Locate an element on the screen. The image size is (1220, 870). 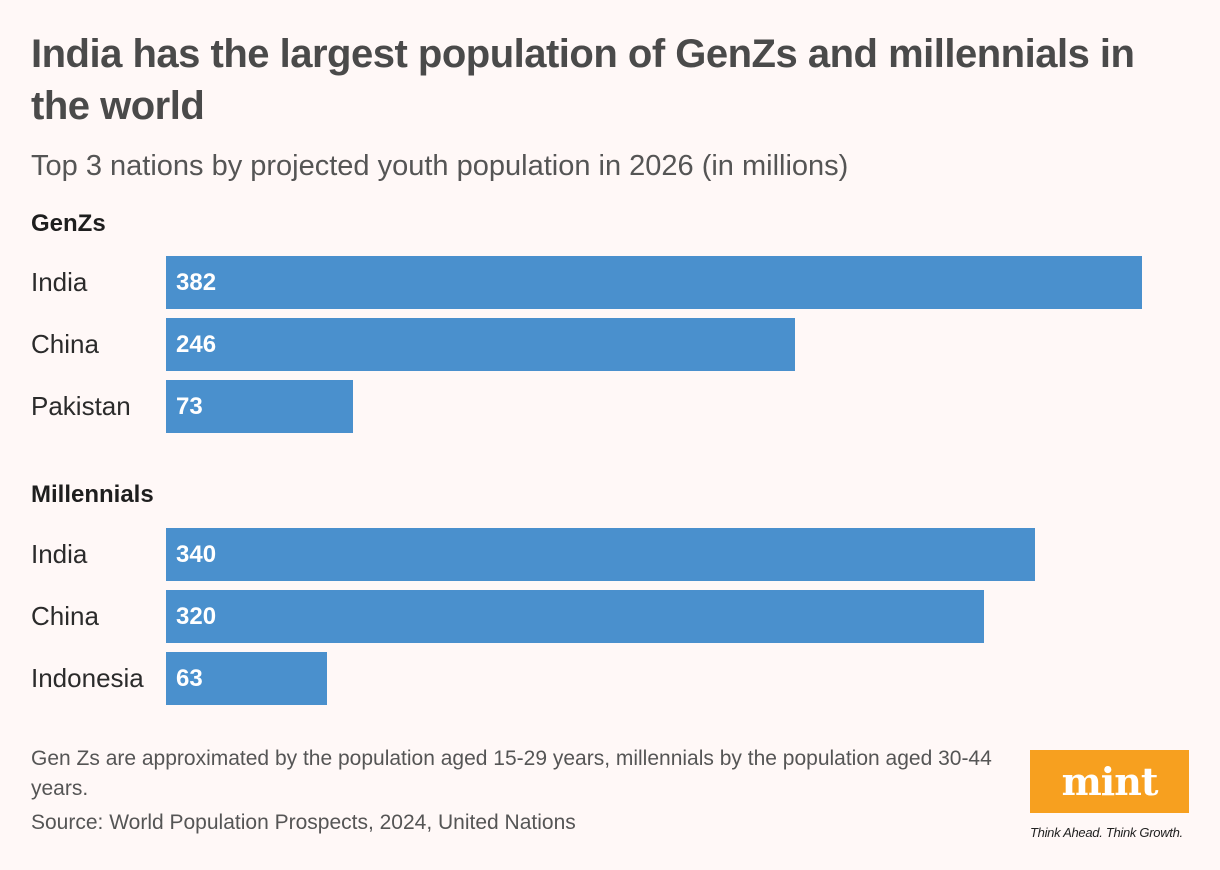
data-label: 320 is located at coordinates (196, 616).